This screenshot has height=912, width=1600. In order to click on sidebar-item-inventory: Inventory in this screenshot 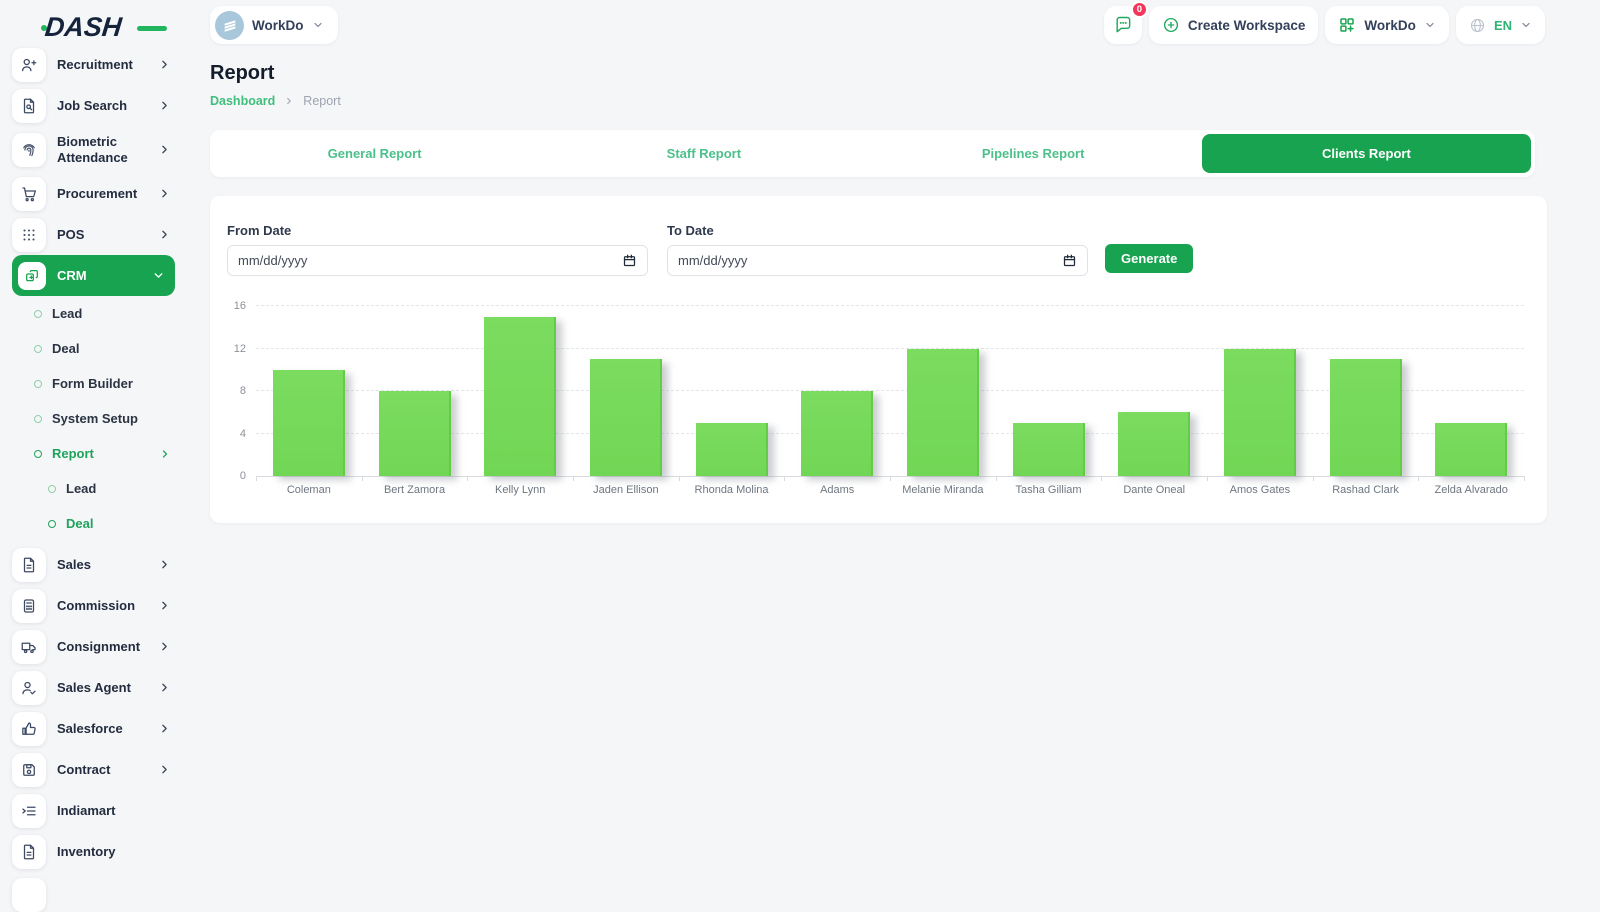, I will do `click(93, 851)`.